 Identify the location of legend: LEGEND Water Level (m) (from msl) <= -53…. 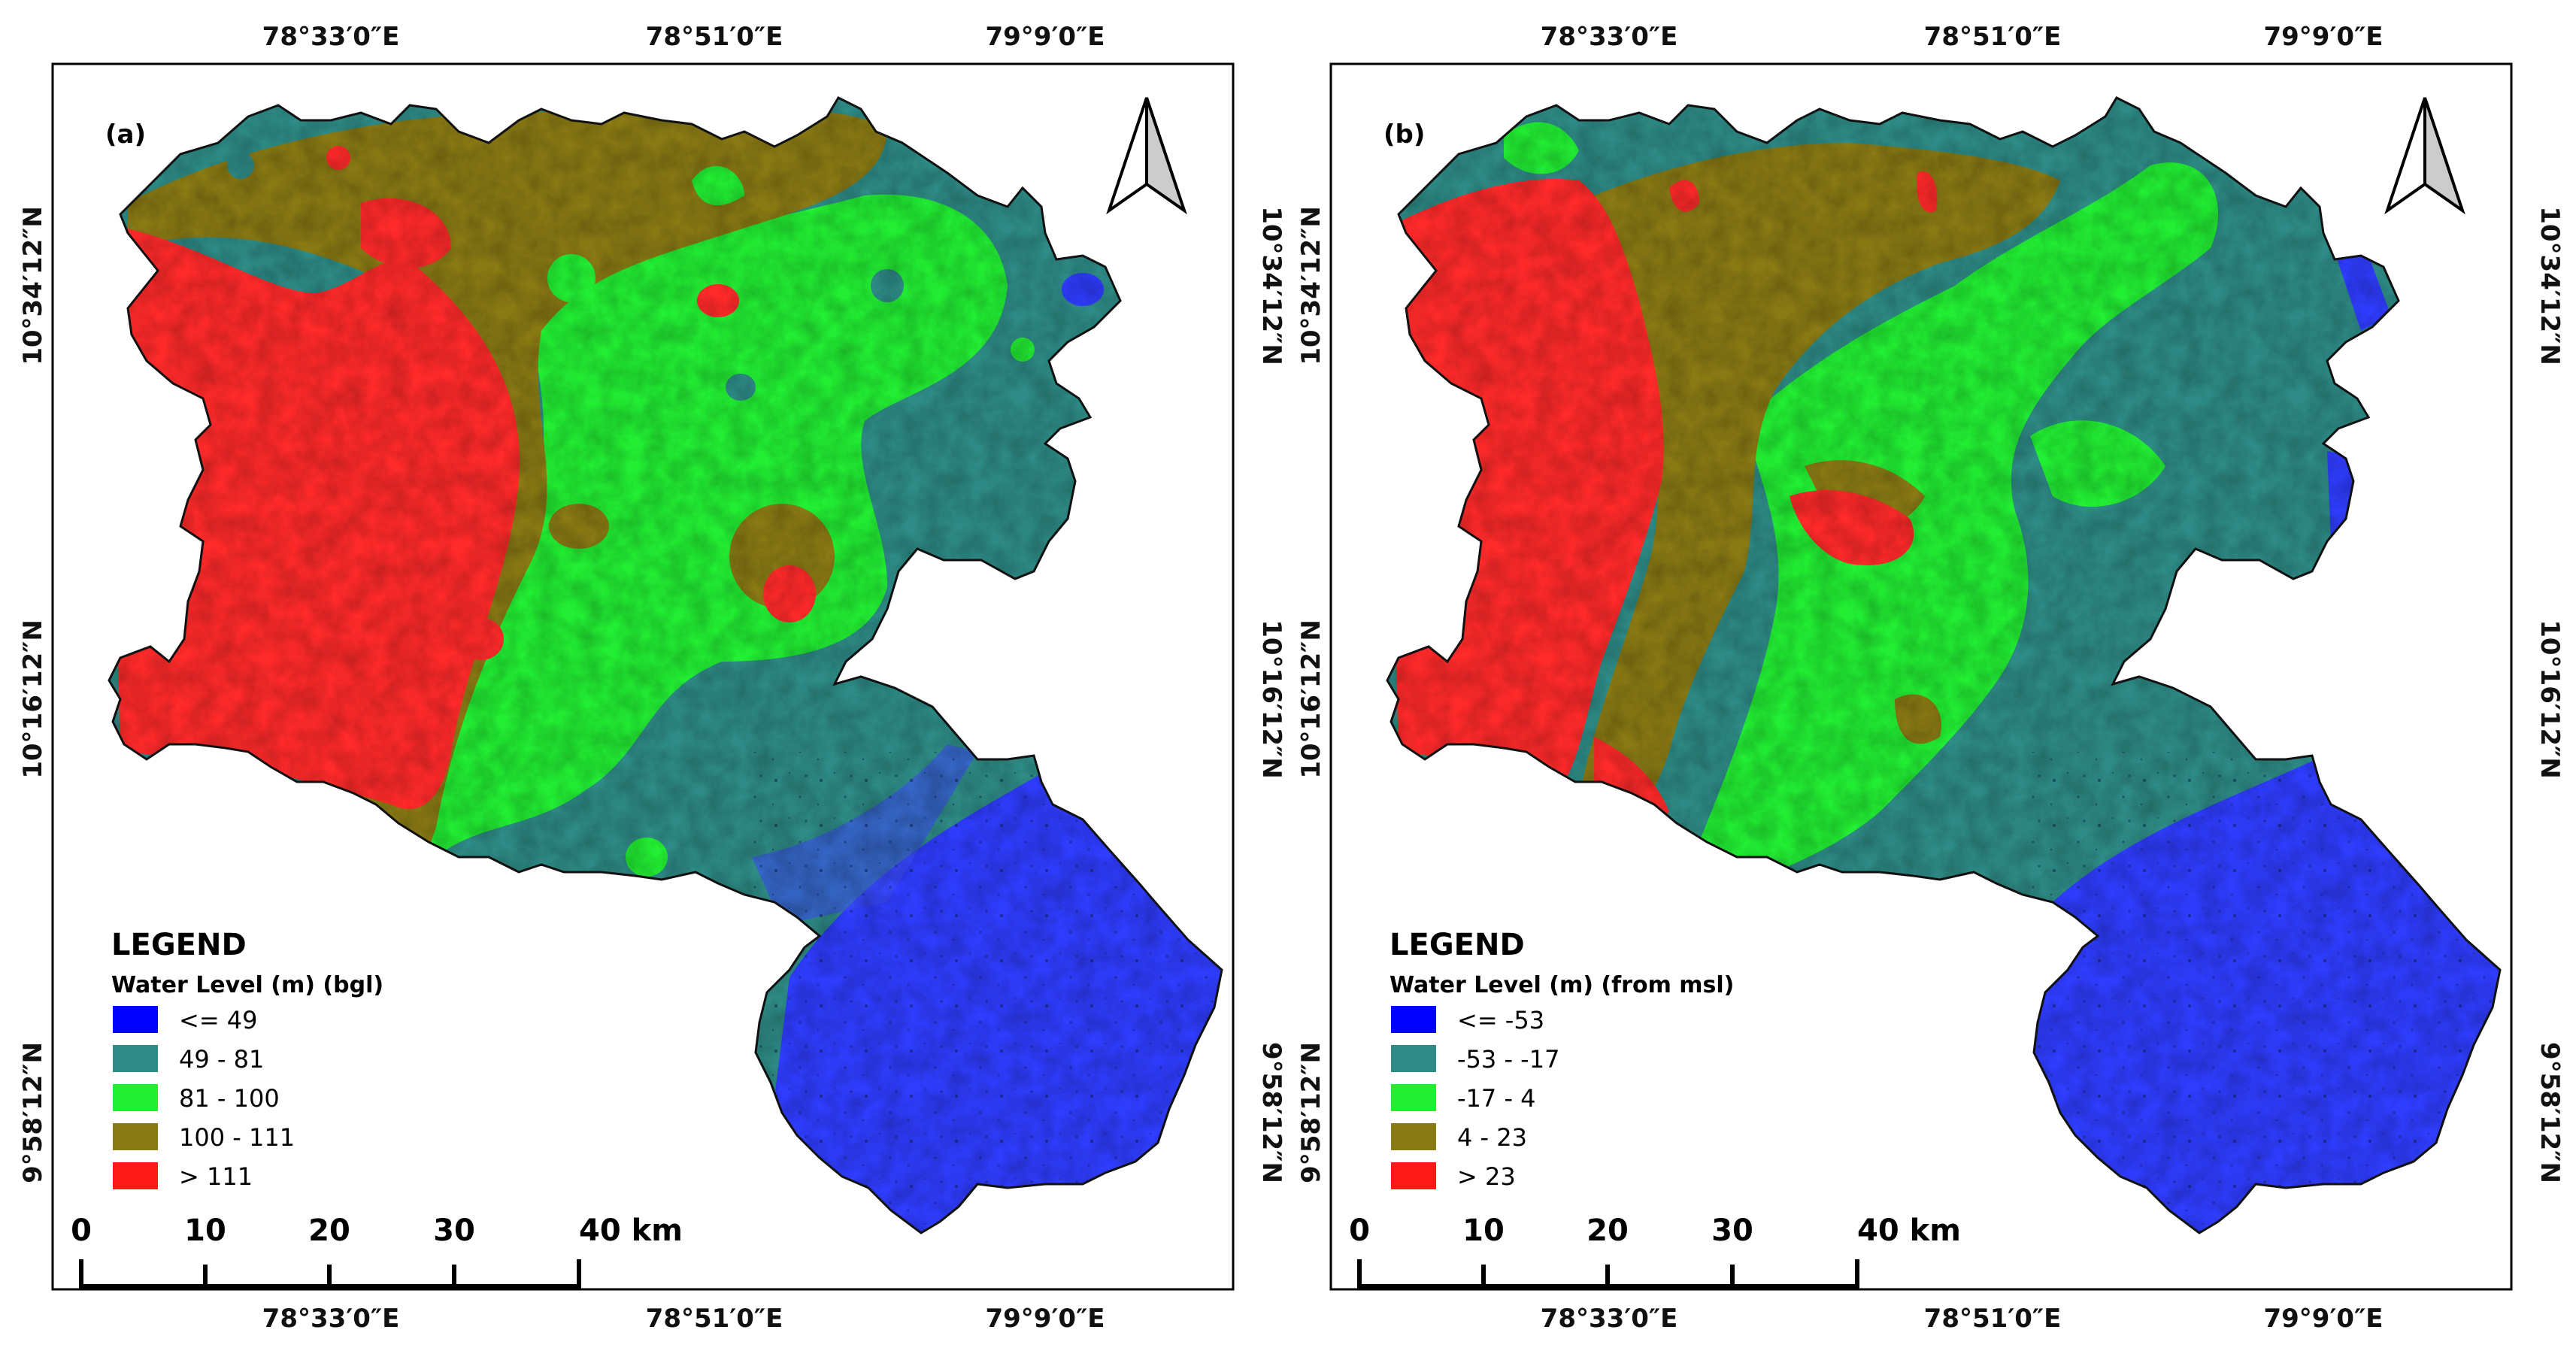
(1562, 1059).